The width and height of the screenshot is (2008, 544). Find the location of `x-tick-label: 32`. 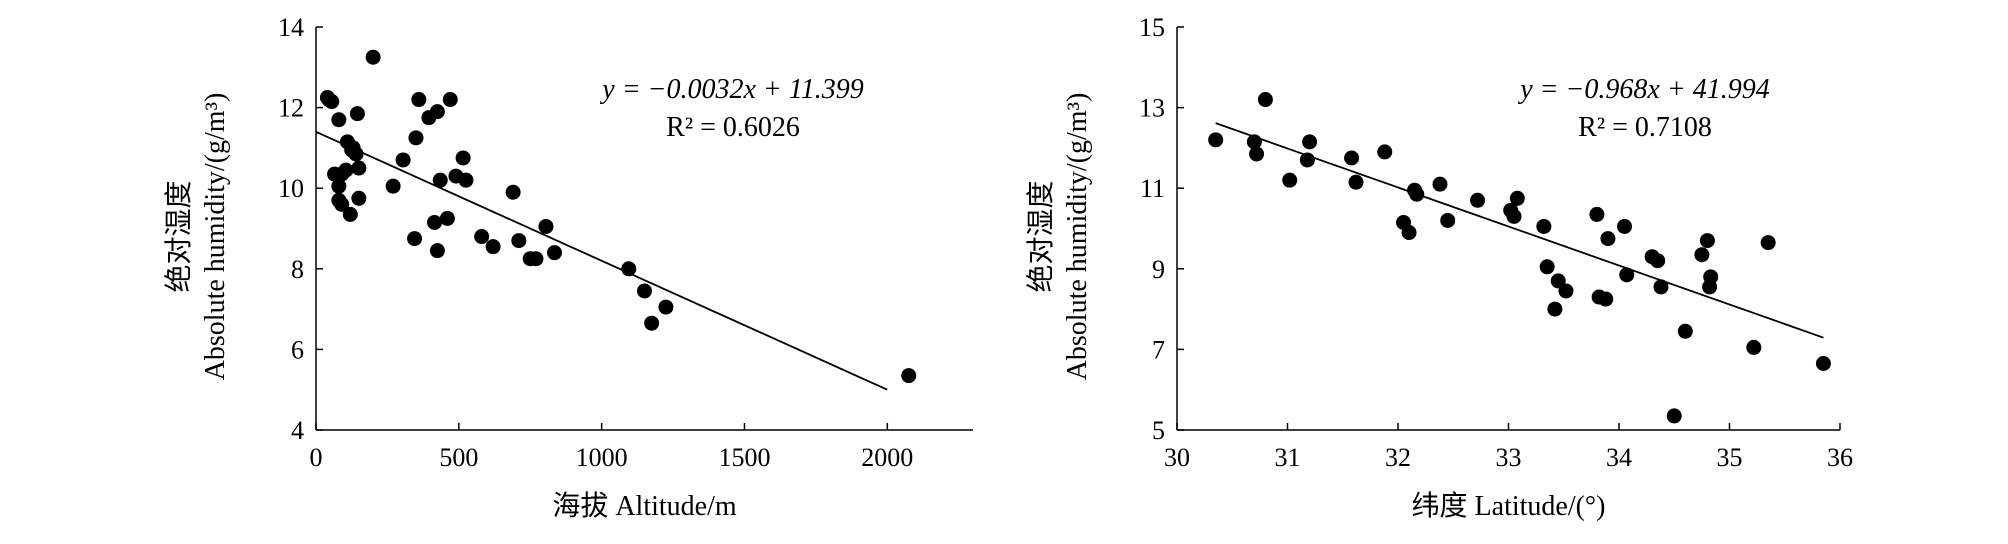

x-tick-label: 32 is located at coordinates (1398, 457).